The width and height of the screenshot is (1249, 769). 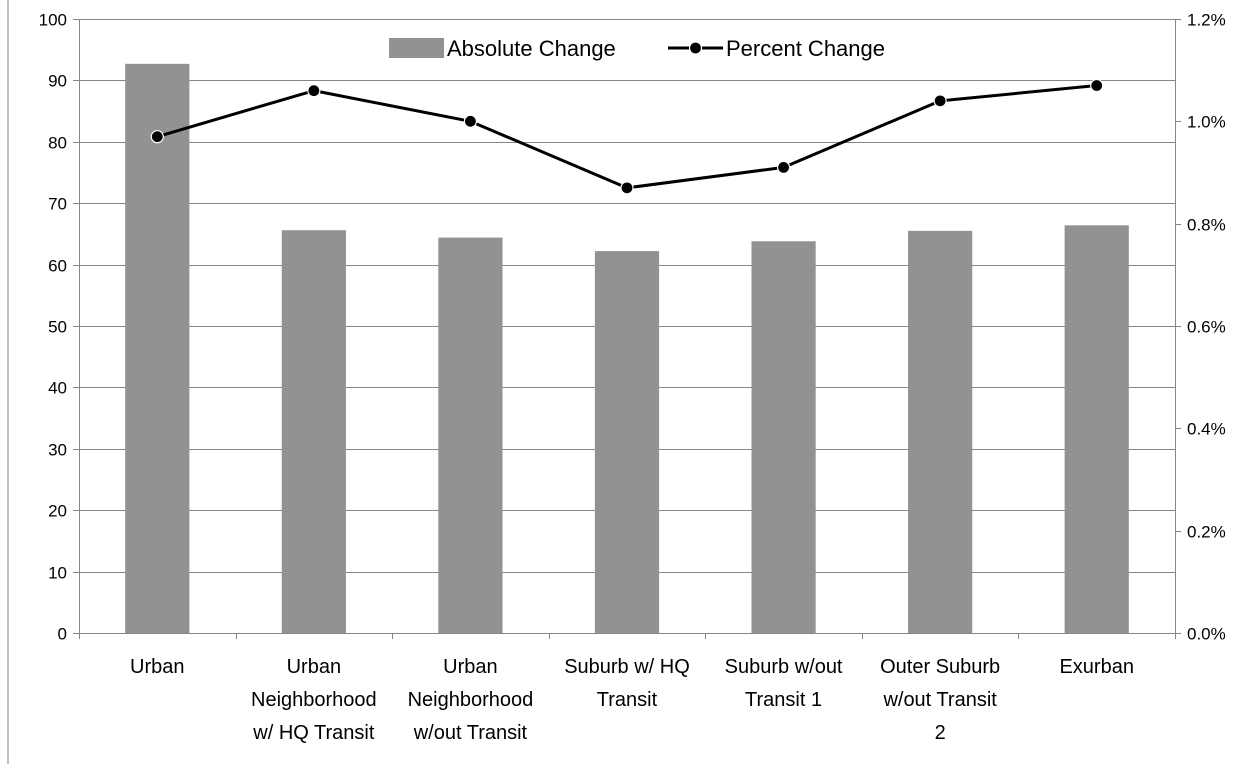 What do you see at coordinates (53, 20) in the screenshot?
I see `left-tick-label: 100` at bounding box center [53, 20].